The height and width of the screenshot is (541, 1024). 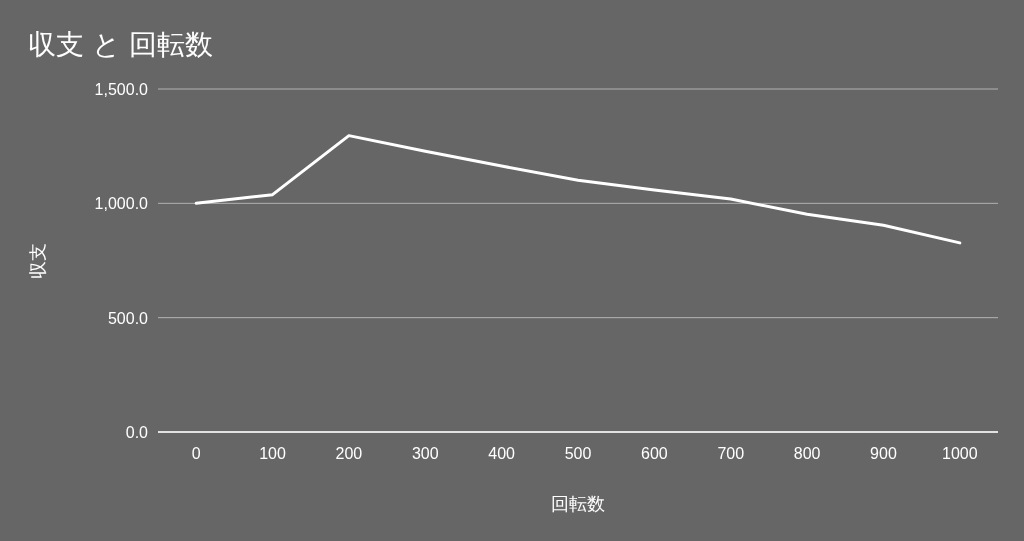 What do you see at coordinates (578, 453) in the screenshot?
I see `x-tick-label: 500` at bounding box center [578, 453].